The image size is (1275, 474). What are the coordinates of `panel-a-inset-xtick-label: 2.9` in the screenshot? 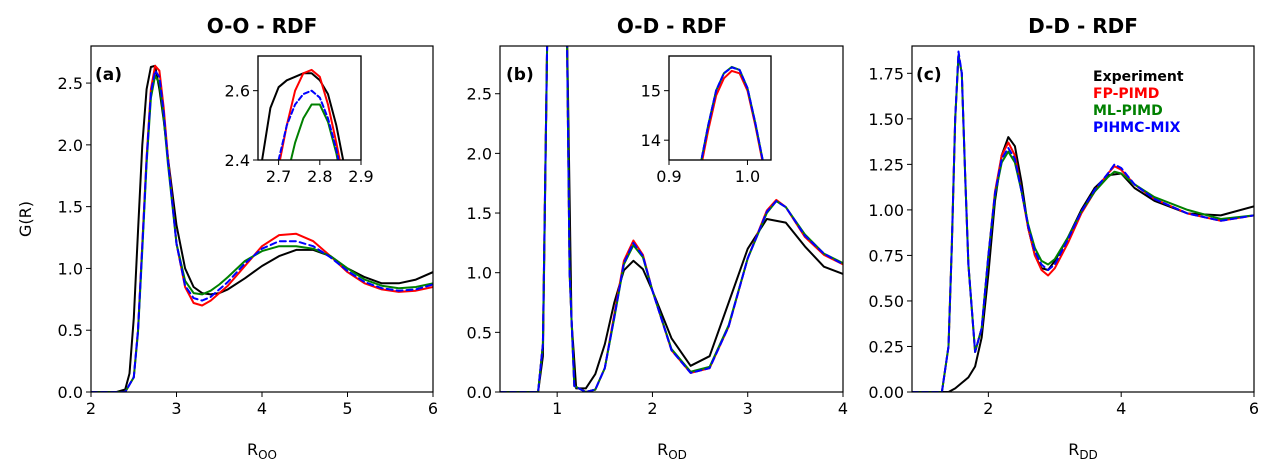 It's located at (360, 176).